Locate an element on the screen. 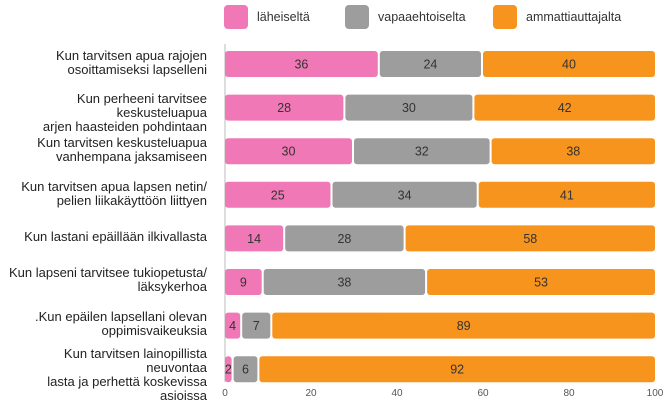  data-label: 2 is located at coordinates (228, 370).